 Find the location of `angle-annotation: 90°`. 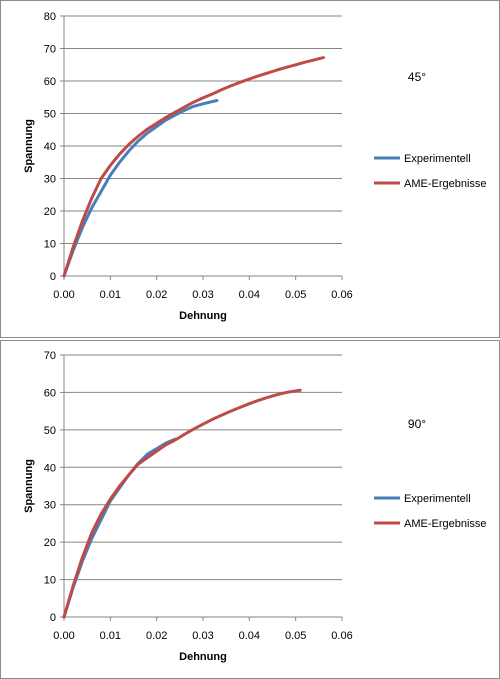

angle-annotation: 90° is located at coordinates (417, 424).